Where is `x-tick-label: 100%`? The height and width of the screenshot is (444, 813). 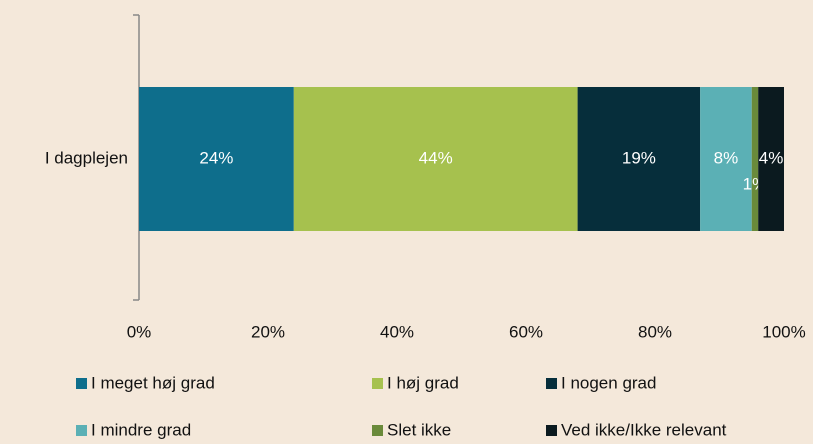
x-tick-label: 100% is located at coordinates (783, 331).